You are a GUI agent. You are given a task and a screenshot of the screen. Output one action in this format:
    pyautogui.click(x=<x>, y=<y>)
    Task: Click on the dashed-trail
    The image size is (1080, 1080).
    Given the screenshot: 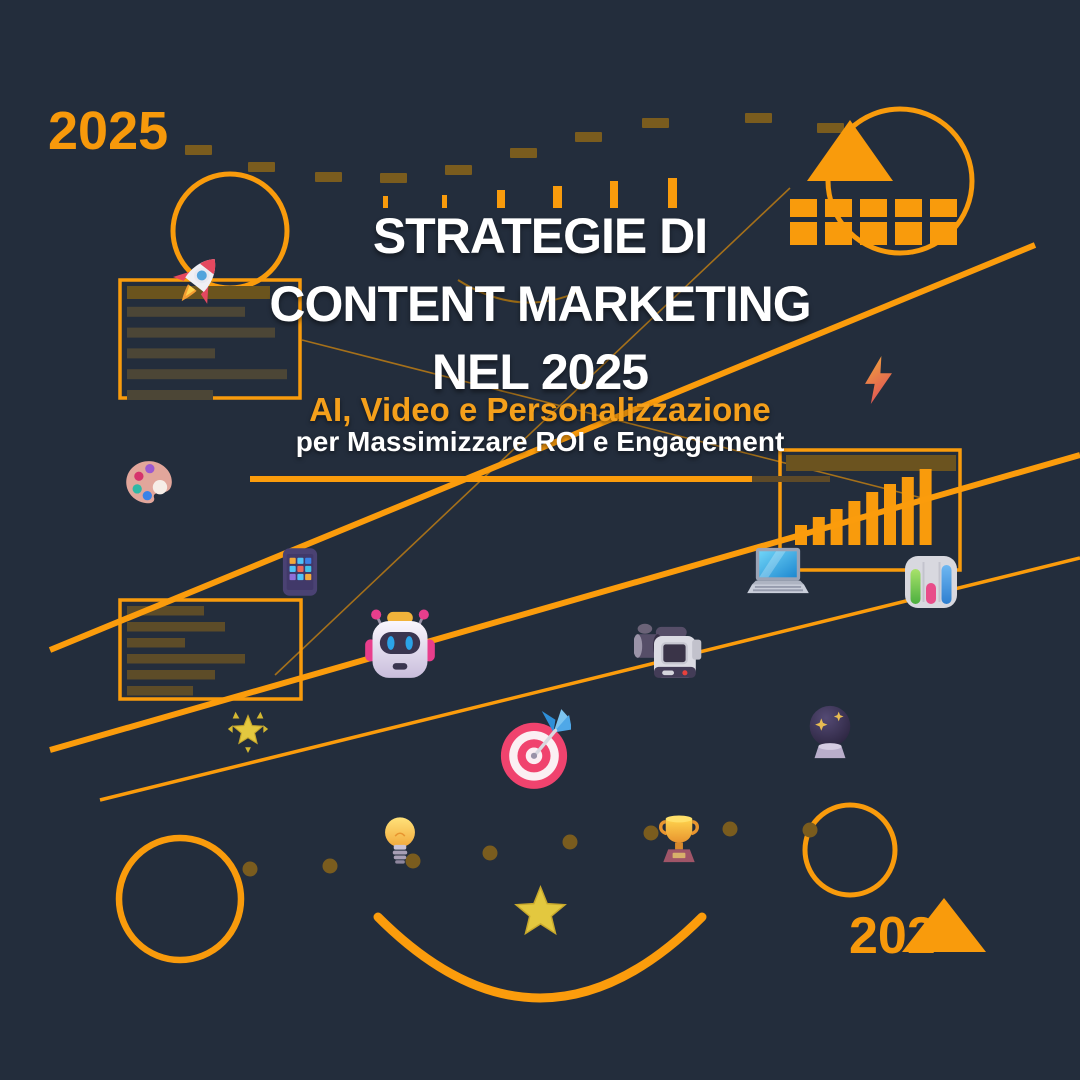 What is the action you would take?
    pyautogui.click(x=514, y=148)
    